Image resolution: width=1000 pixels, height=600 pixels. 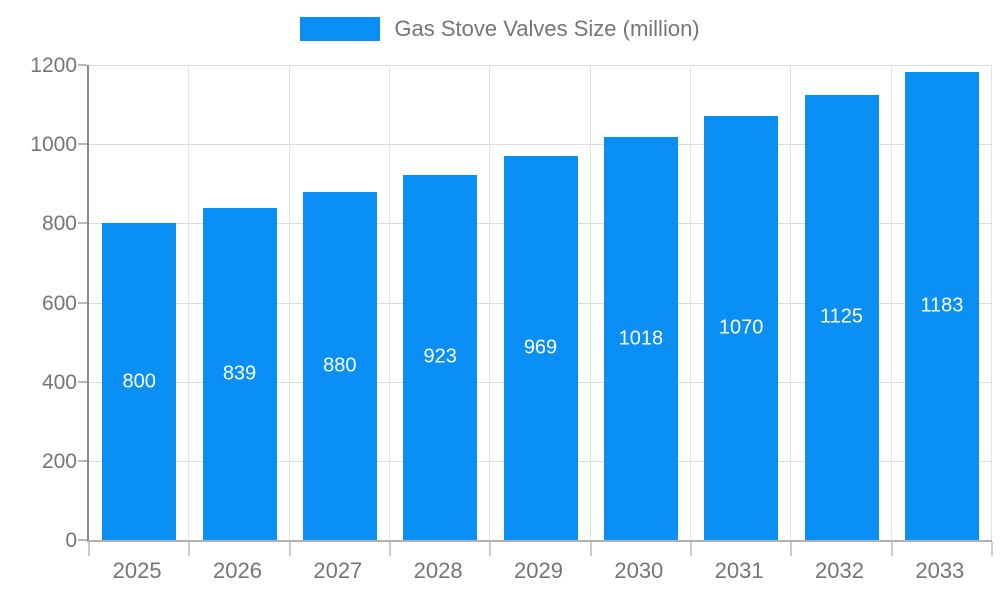 I want to click on y-axis-tick-label: 600, so click(x=59, y=303).